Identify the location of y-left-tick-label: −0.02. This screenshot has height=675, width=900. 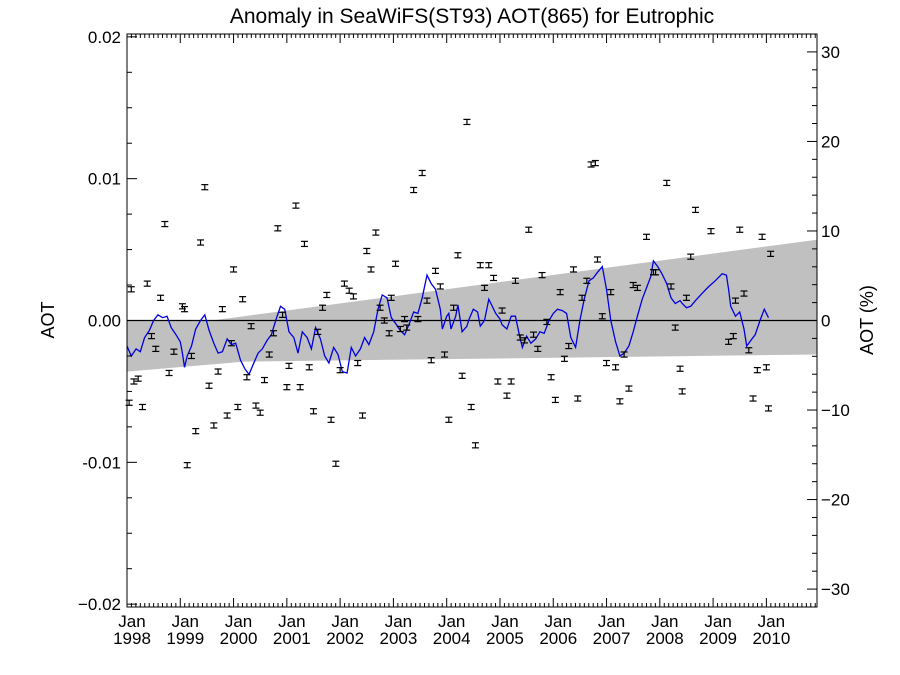
(99, 604).